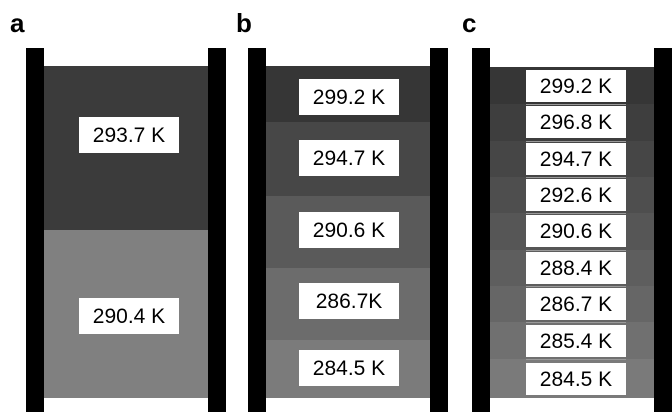  I want to click on panel-a-left-wall, so click(35, 230).